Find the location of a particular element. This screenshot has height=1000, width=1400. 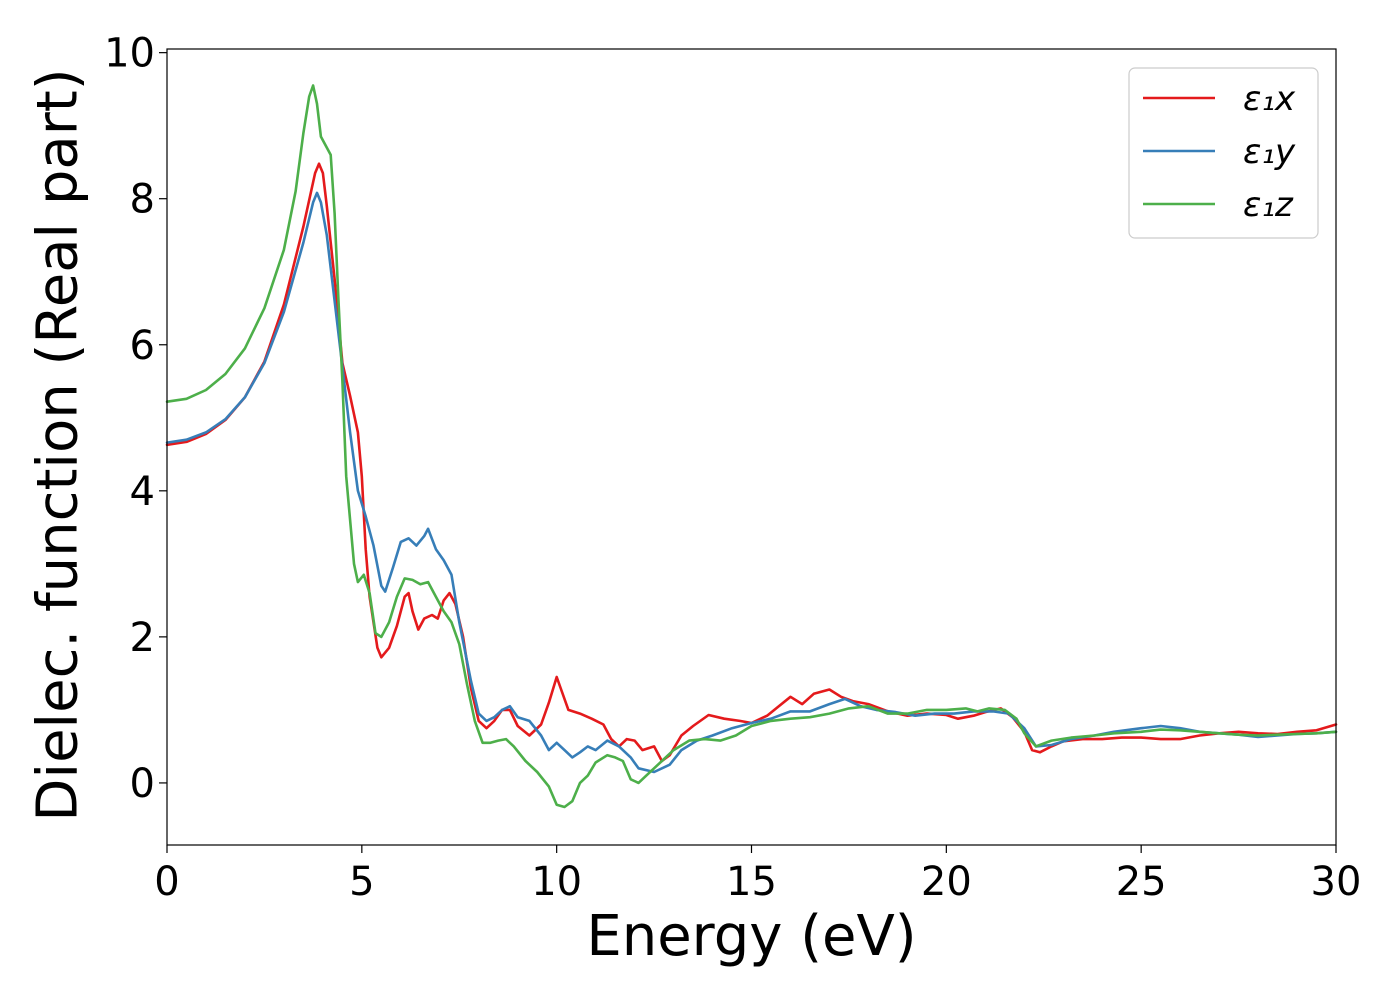

y-tick-label: 4 is located at coordinates (142, 492).